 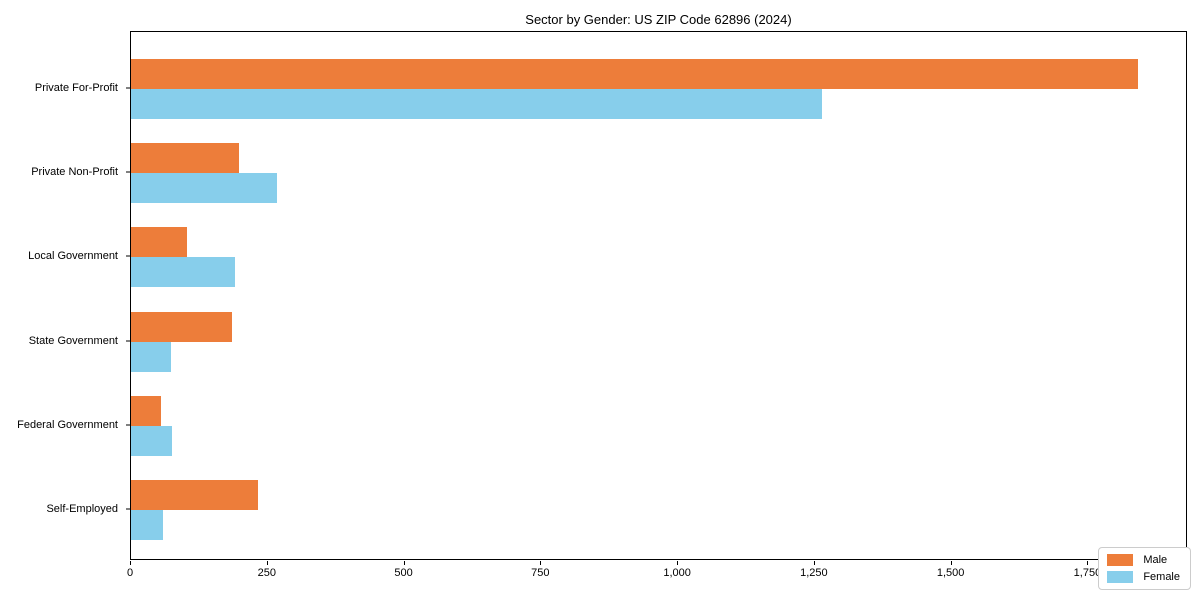 What do you see at coordinates (73, 340) in the screenshot?
I see `ytick-label-state-government: State Government` at bounding box center [73, 340].